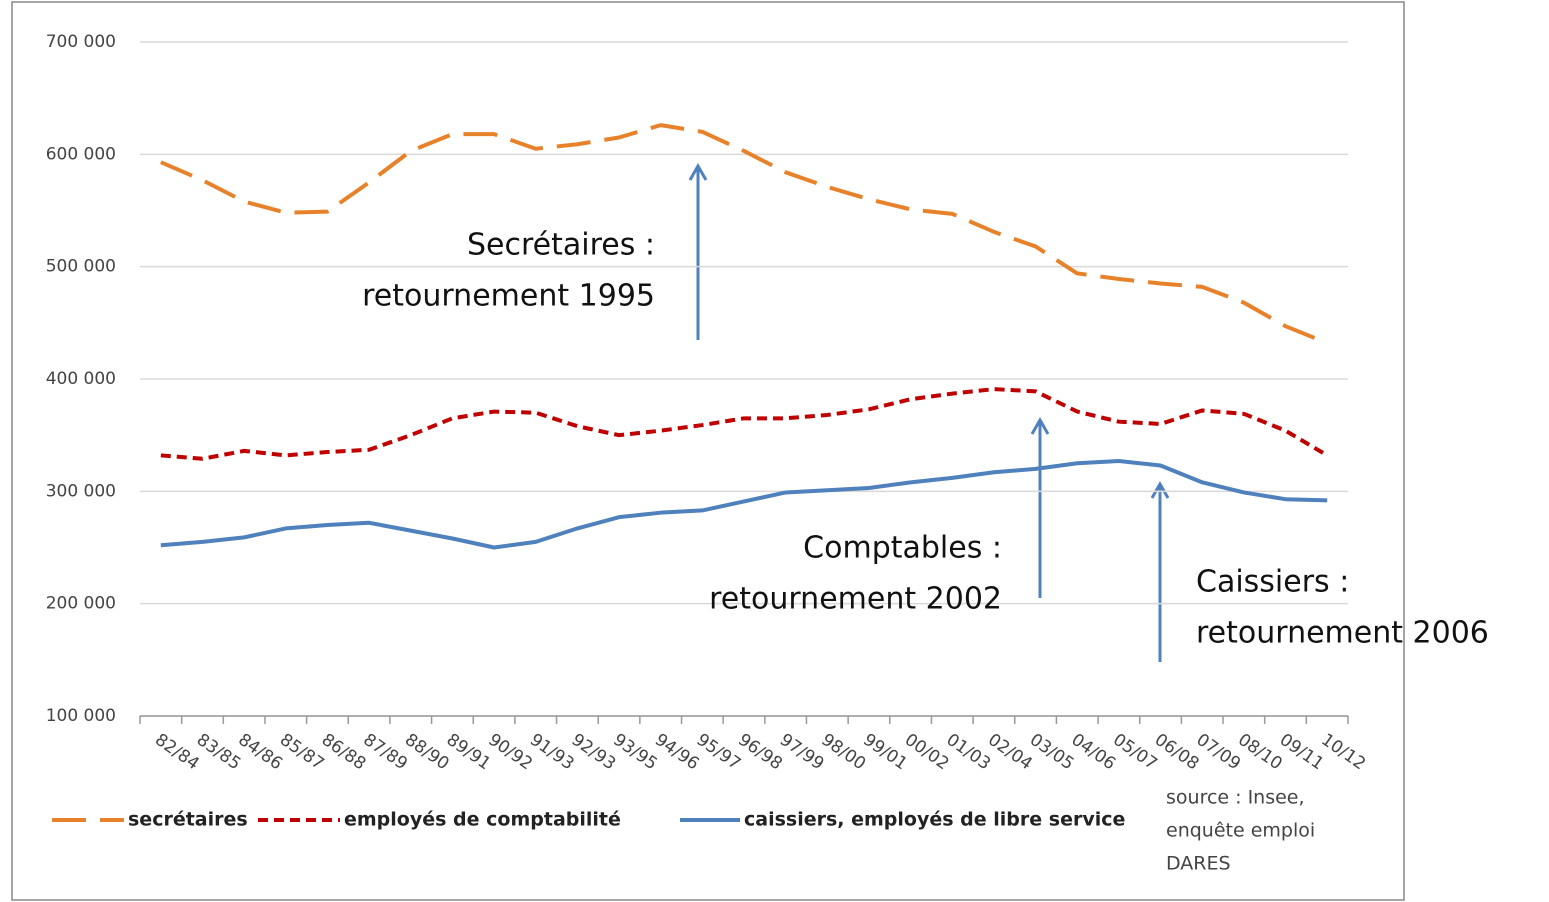 The height and width of the screenshot is (902, 1549). I want to click on y-tick-label: 200 000, so click(81, 604).